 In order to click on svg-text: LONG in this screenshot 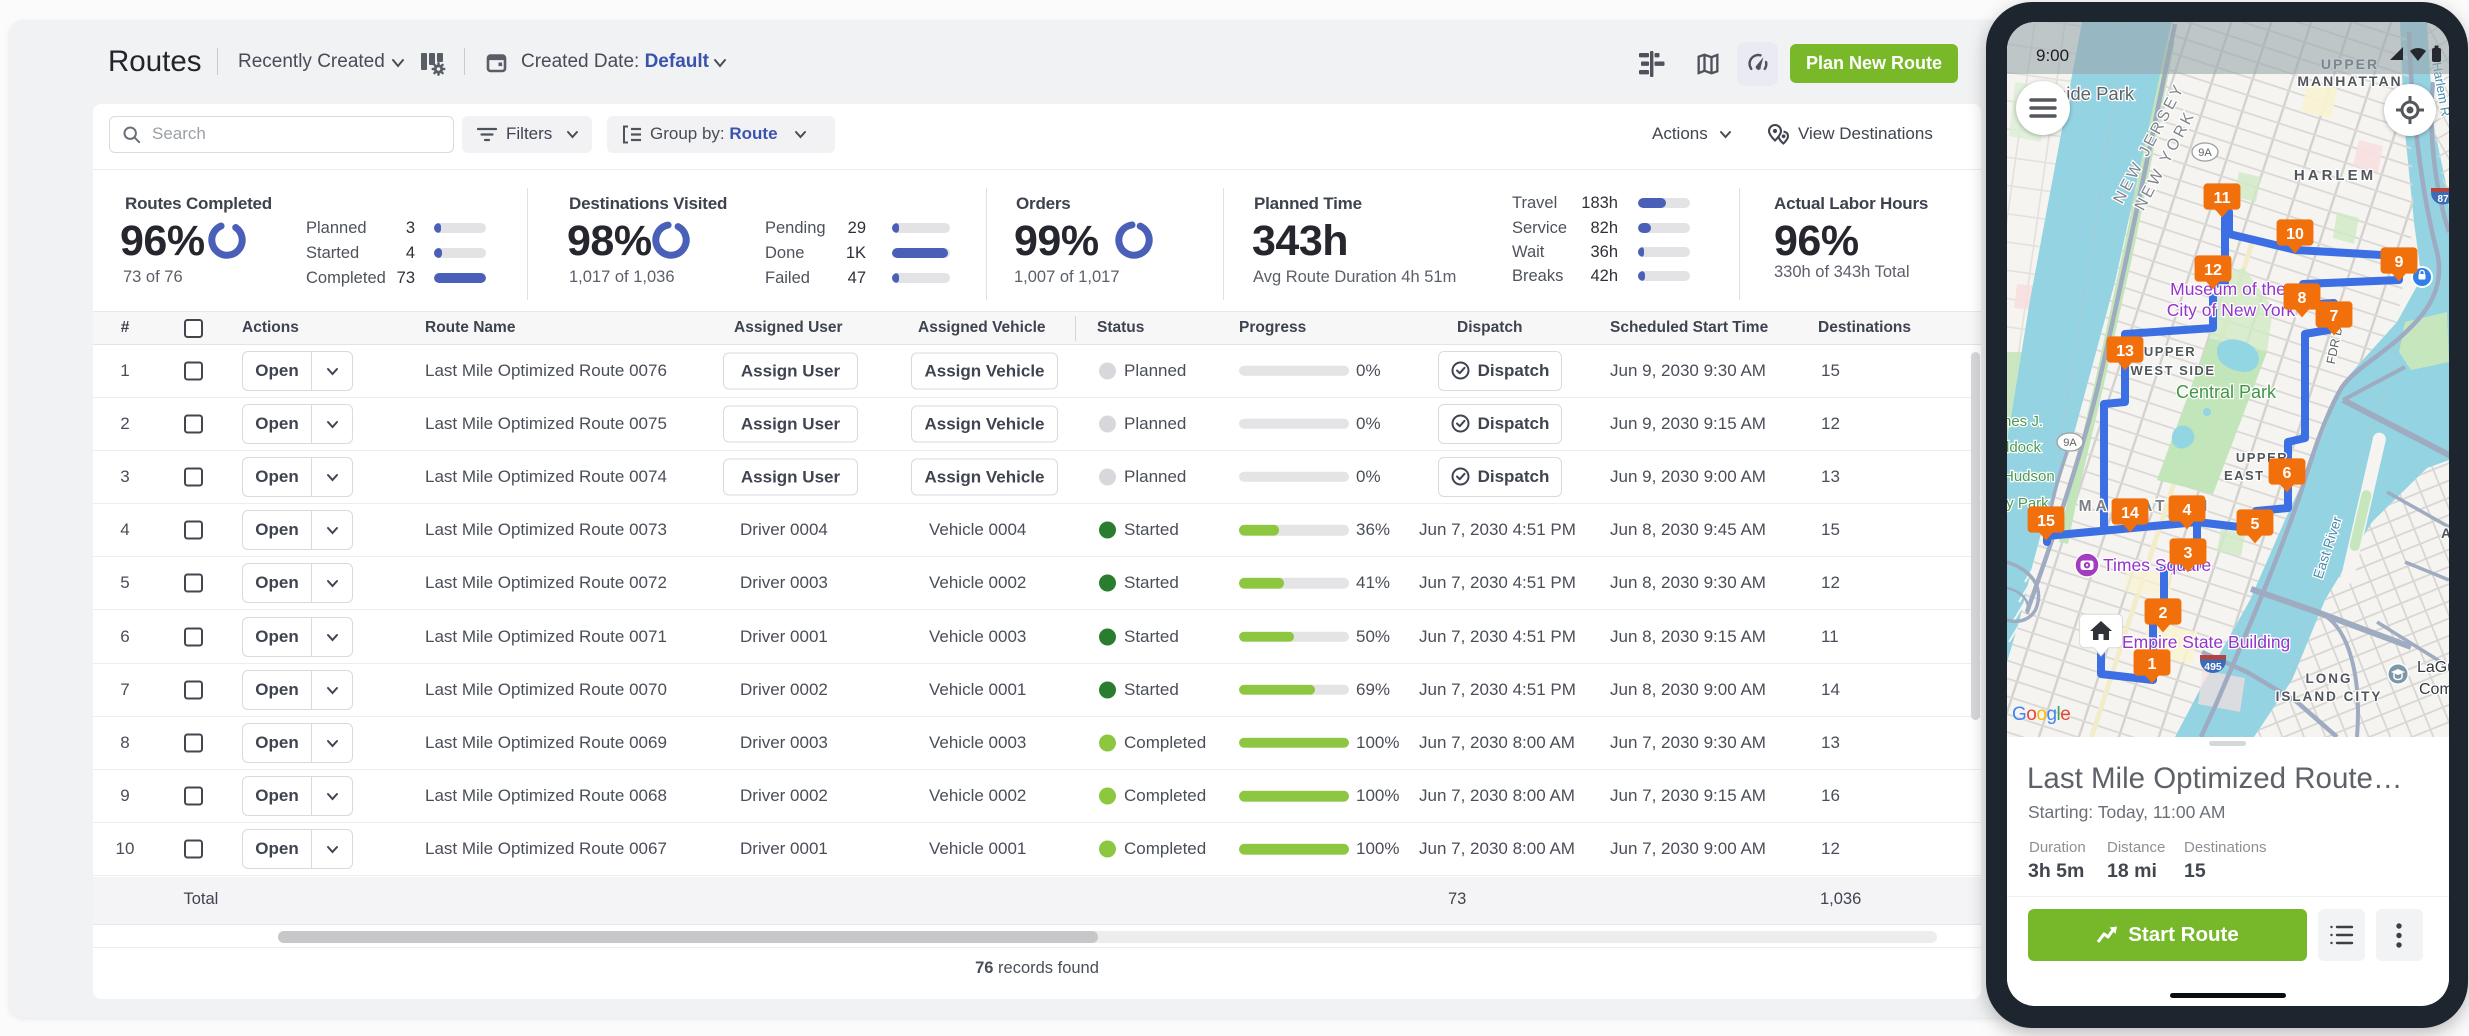, I will do `click(2329, 678)`.